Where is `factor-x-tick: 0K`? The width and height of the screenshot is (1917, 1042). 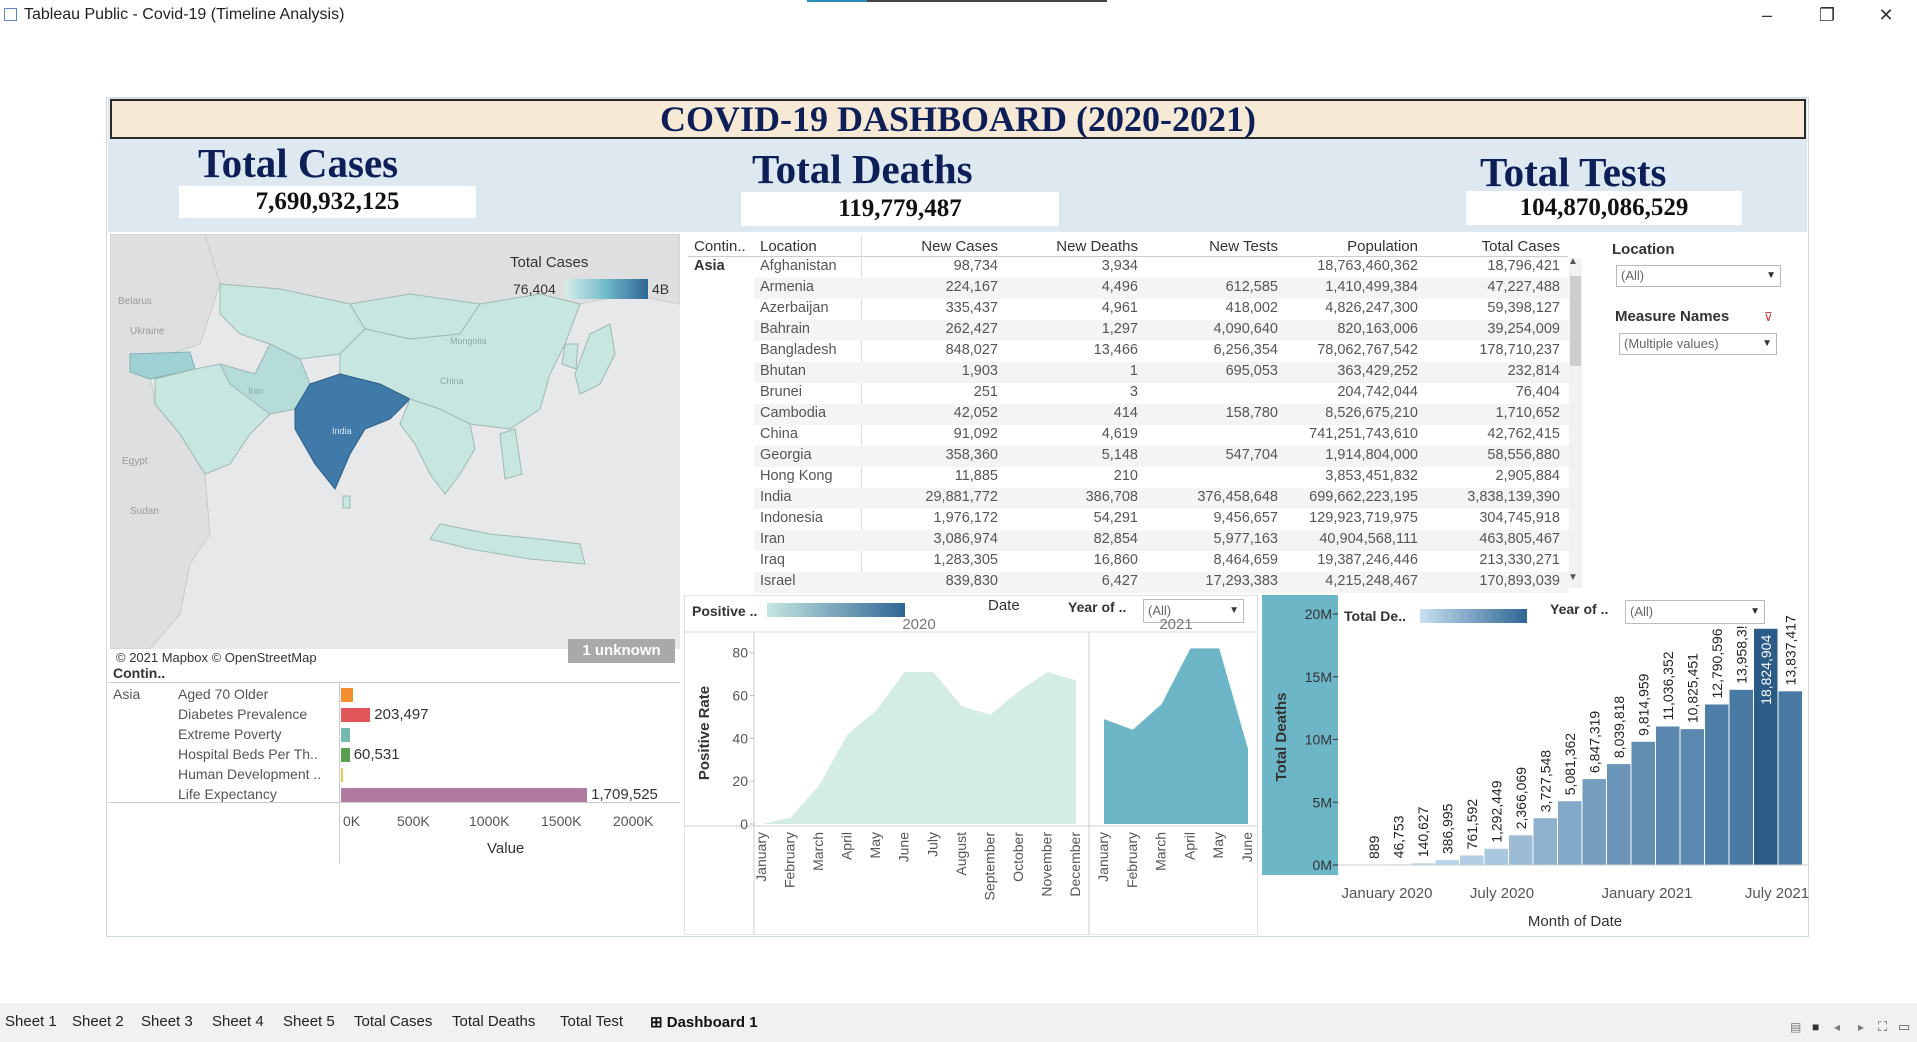
factor-x-tick: 0K is located at coordinates (352, 821).